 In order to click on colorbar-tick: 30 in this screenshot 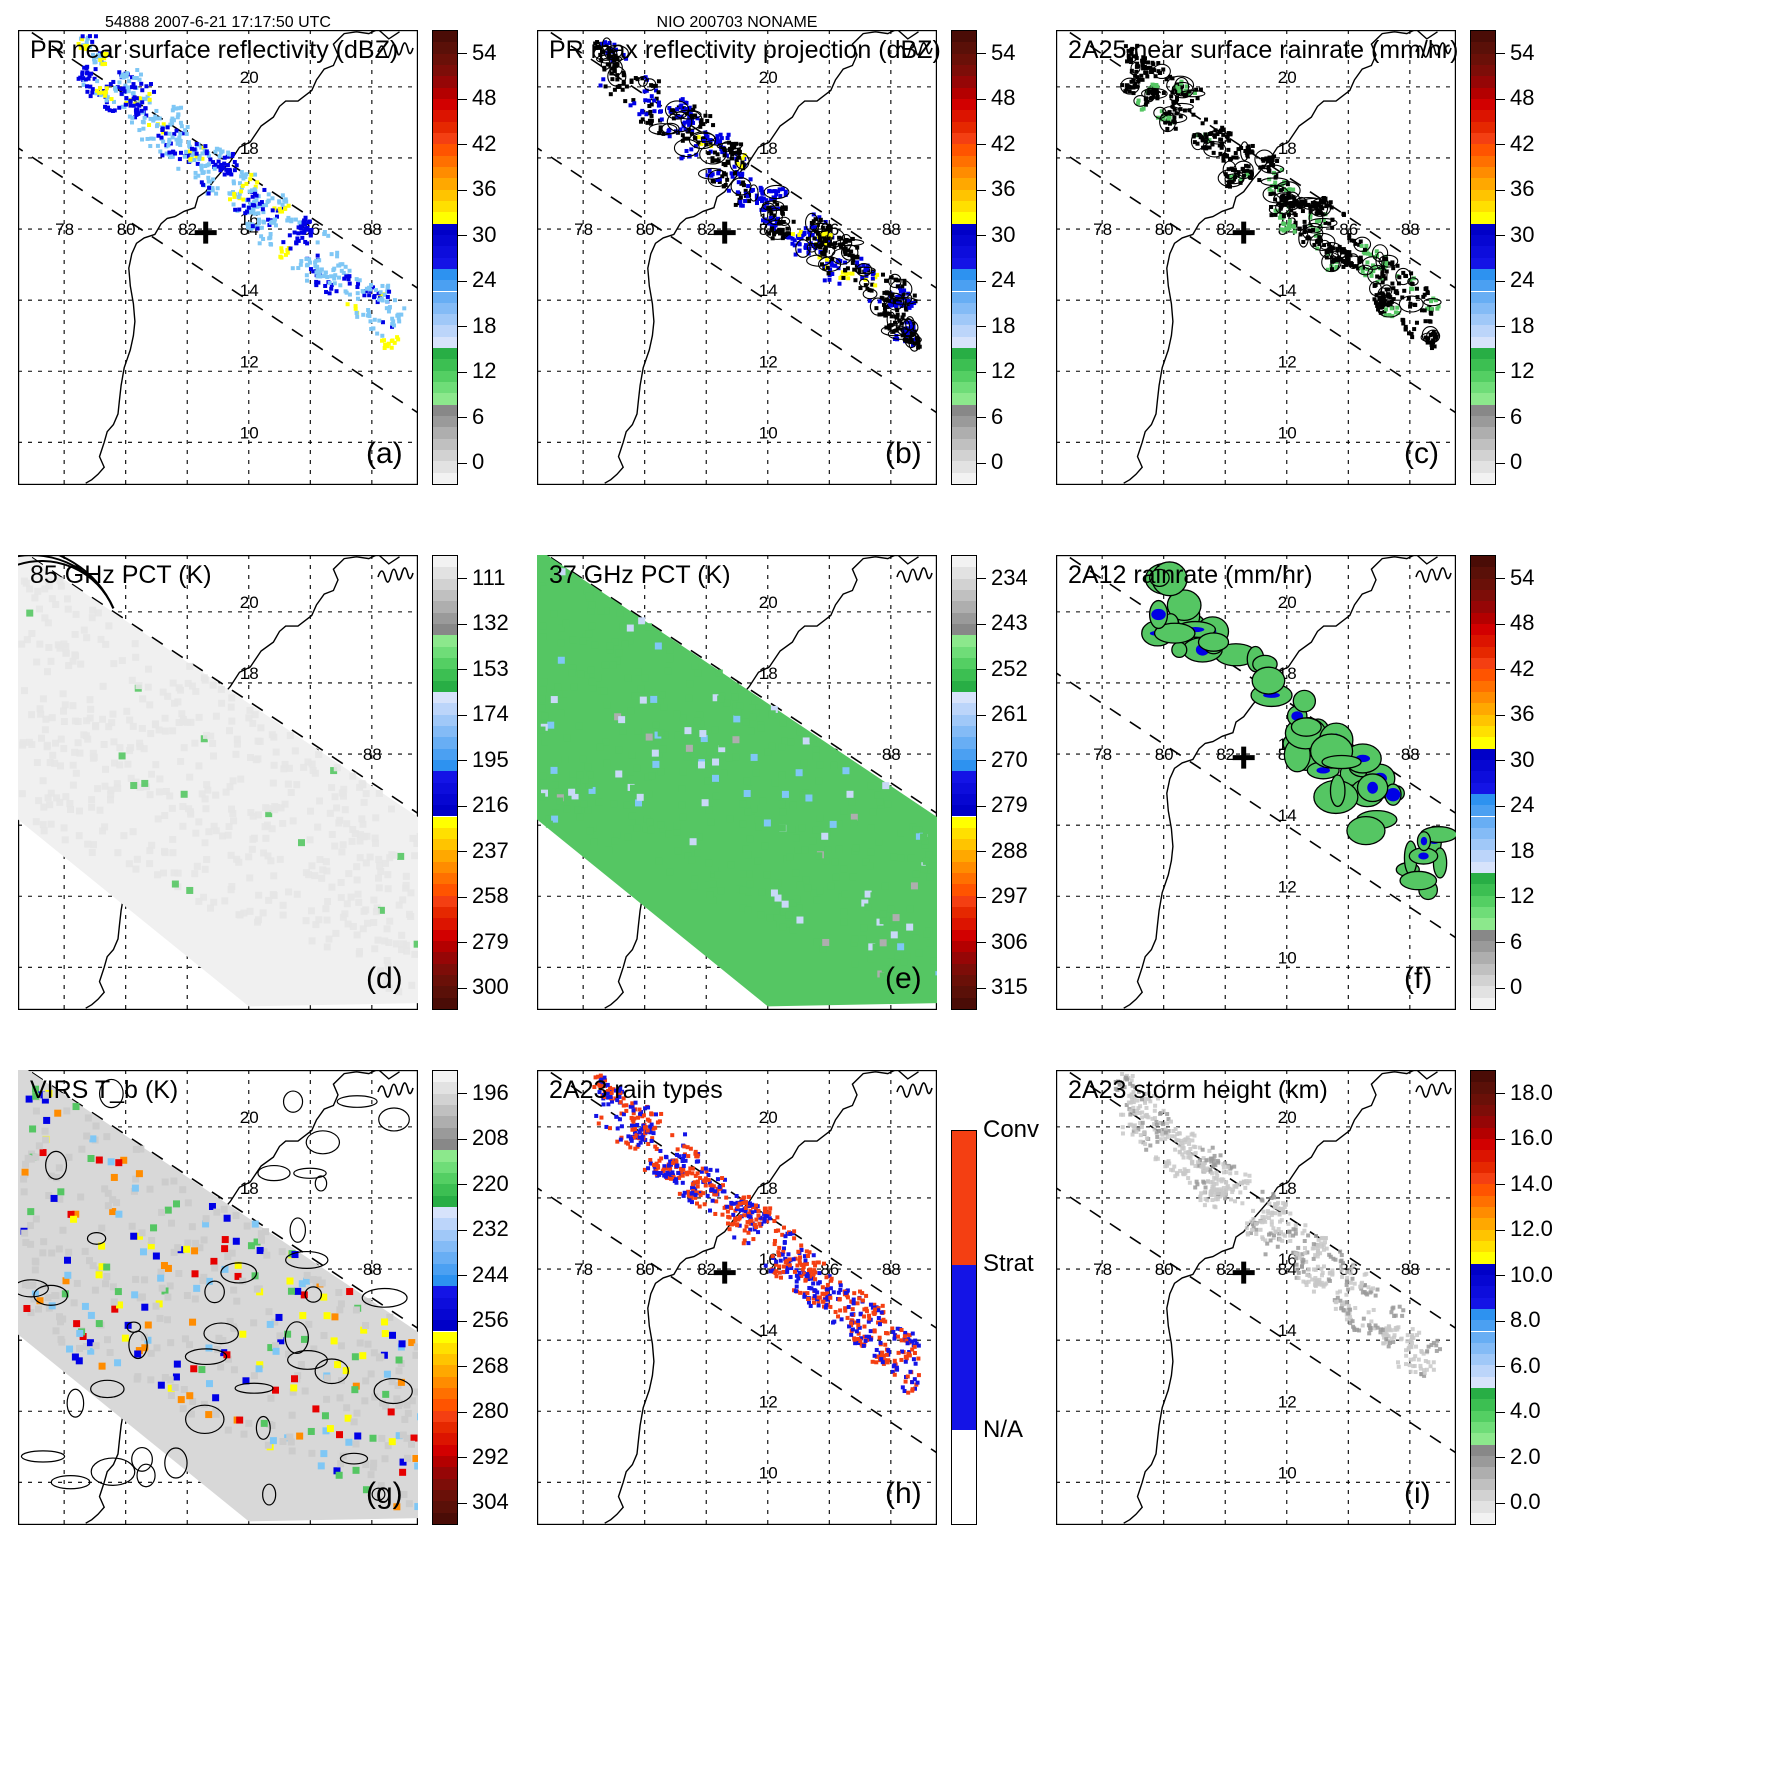, I will do `click(1515, 234)`.